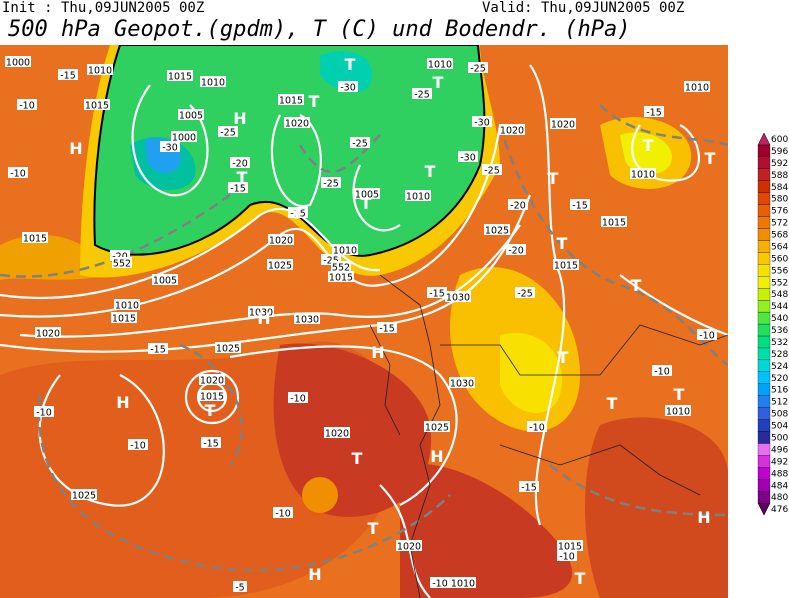  What do you see at coordinates (779, 510) in the screenshot?
I see `colorbar-label: 476` at bounding box center [779, 510].